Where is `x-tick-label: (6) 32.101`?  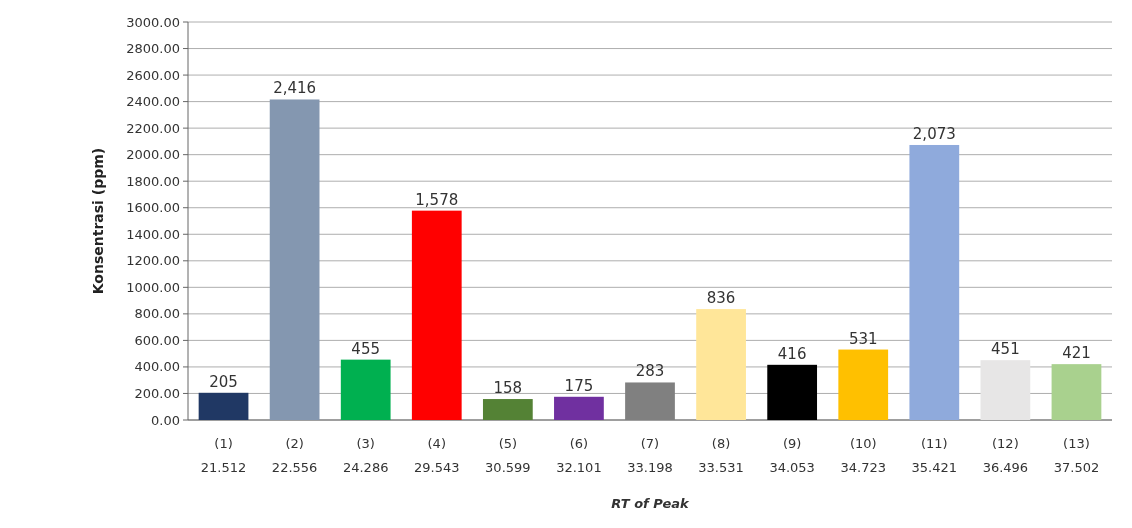 x-tick-label: (6) 32.101 is located at coordinates (579, 455).